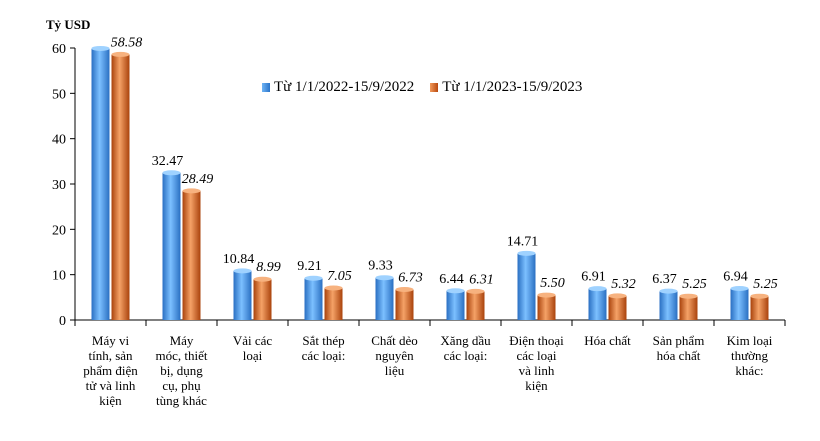  What do you see at coordinates (380, 266) in the screenshot?
I see `data-label-2022: 9.33` at bounding box center [380, 266].